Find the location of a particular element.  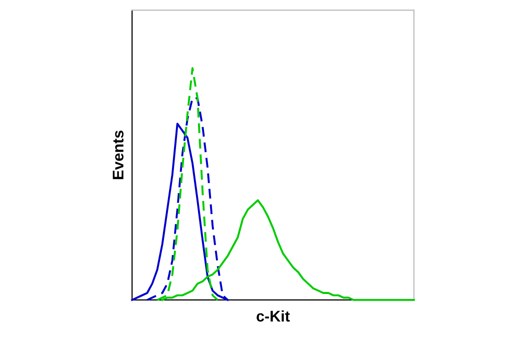

x-axis-title: c-Kit is located at coordinates (273, 316).